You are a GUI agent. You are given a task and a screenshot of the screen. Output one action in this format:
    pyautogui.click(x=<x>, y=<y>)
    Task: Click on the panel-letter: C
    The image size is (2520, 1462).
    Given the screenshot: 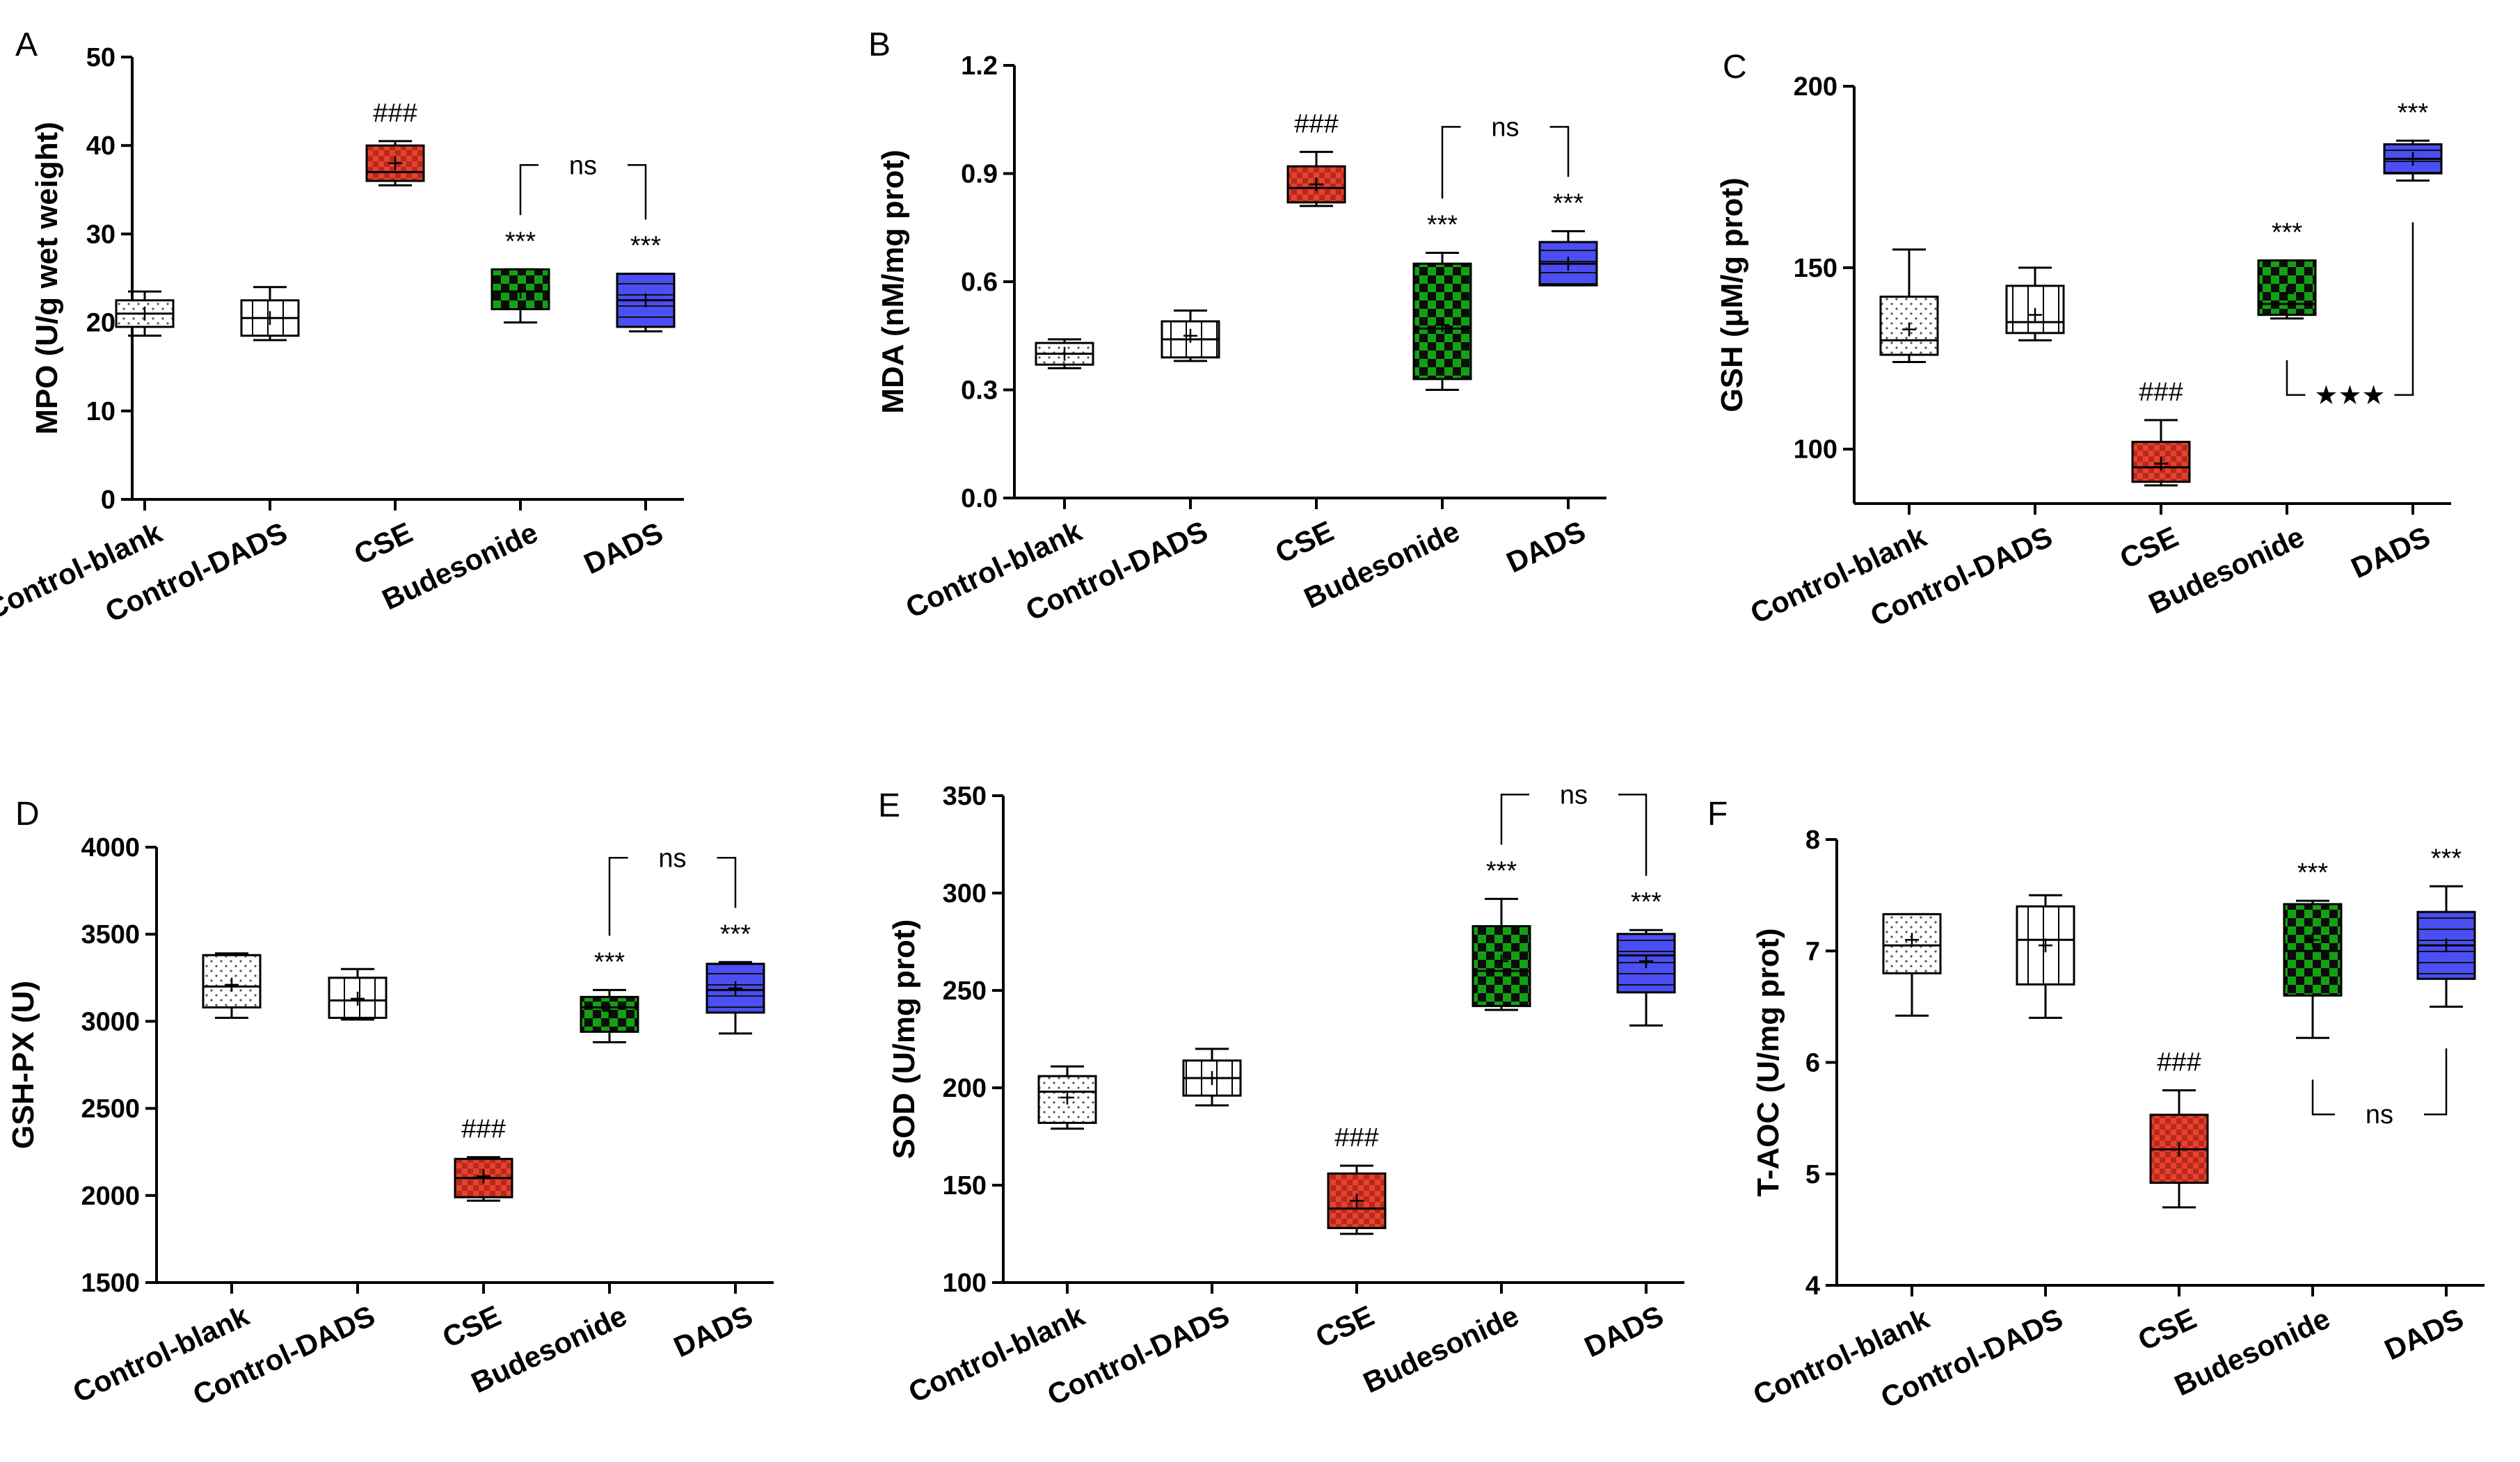 What is the action you would take?
    pyautogui.click(x=1735, y=67)
    